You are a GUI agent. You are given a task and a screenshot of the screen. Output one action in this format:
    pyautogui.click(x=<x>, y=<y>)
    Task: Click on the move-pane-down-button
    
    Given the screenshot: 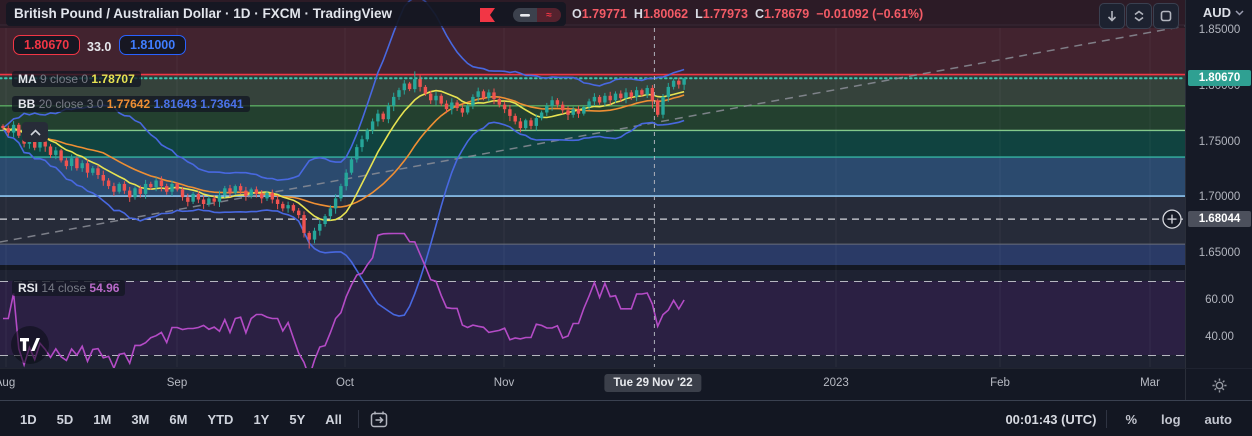 What is the action you would take?
    pyautogui.click(x=1112, y=16)
    